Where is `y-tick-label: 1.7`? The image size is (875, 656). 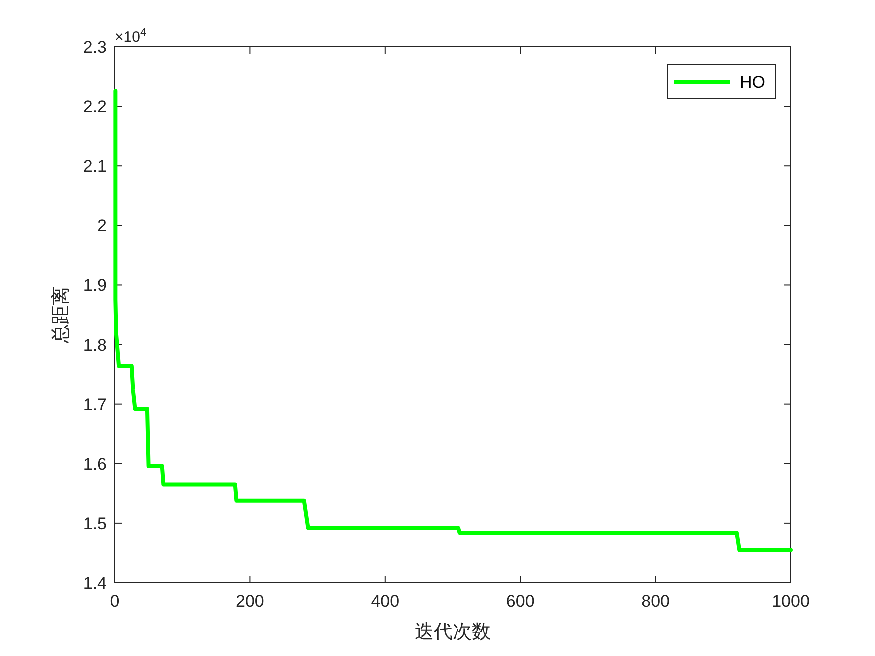
y-tick-label: 1.7 is located at coordinates (95, 404).